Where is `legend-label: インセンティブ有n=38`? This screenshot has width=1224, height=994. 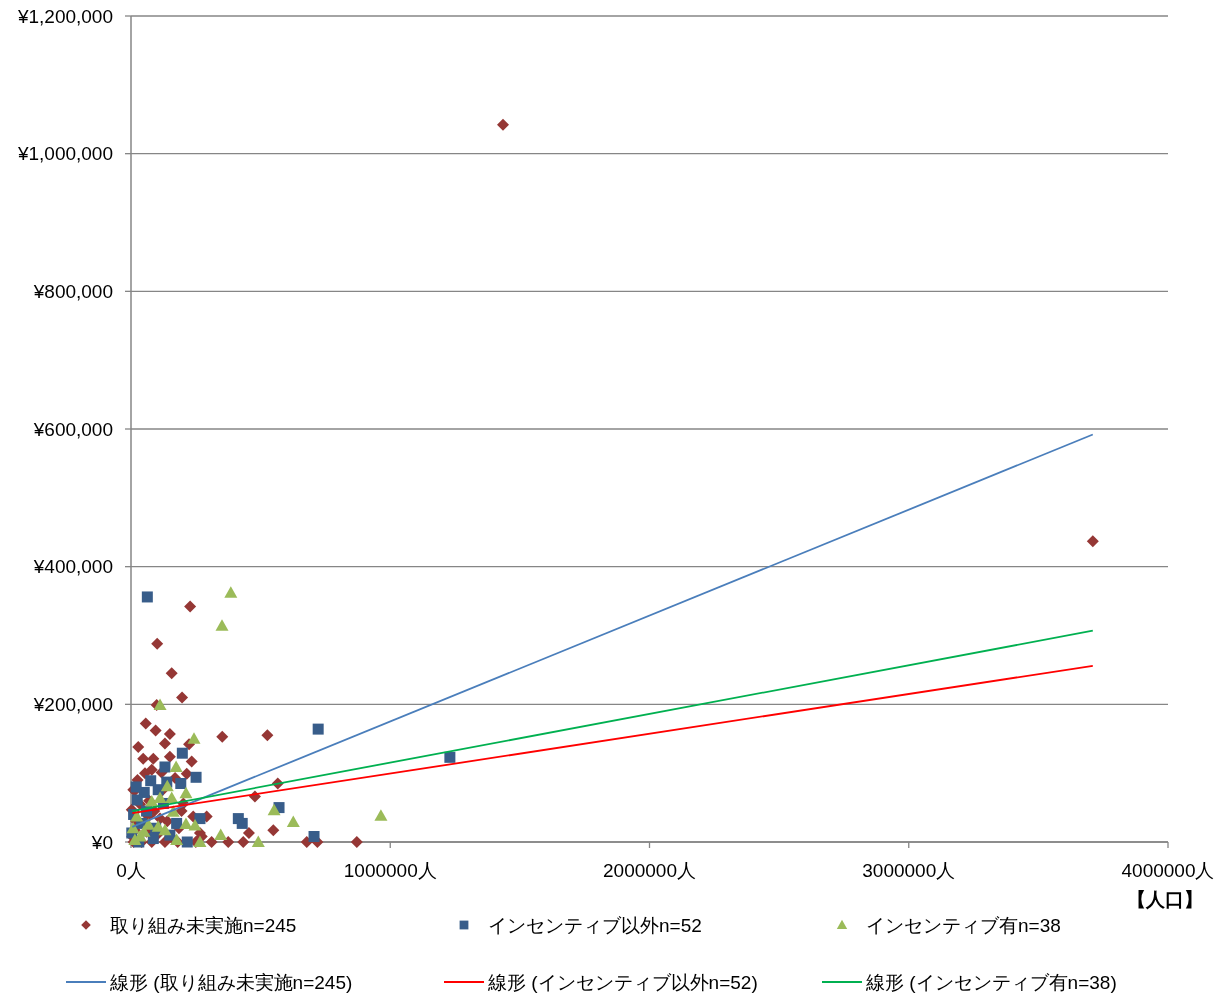
legend-label: インセンティブ有n=38 is located at coordinates (963, 925).